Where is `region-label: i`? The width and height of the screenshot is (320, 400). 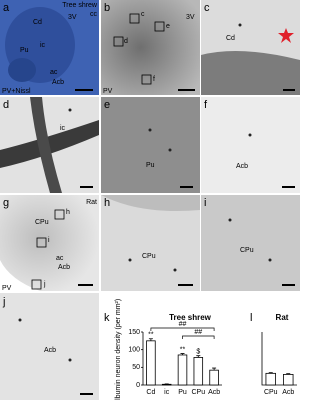
region-label: i is located at coordinates (49, 240).